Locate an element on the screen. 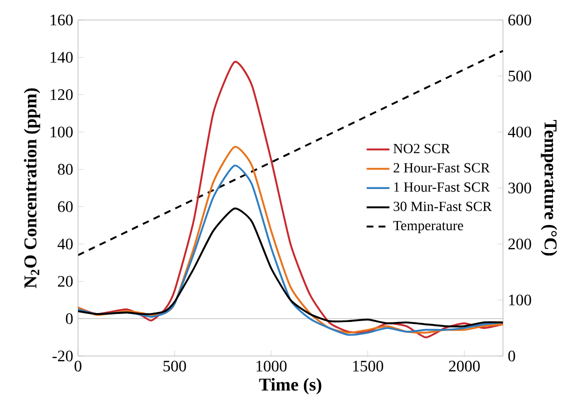  legend-label: NO2 SCR is located at coordinates (421, 149).